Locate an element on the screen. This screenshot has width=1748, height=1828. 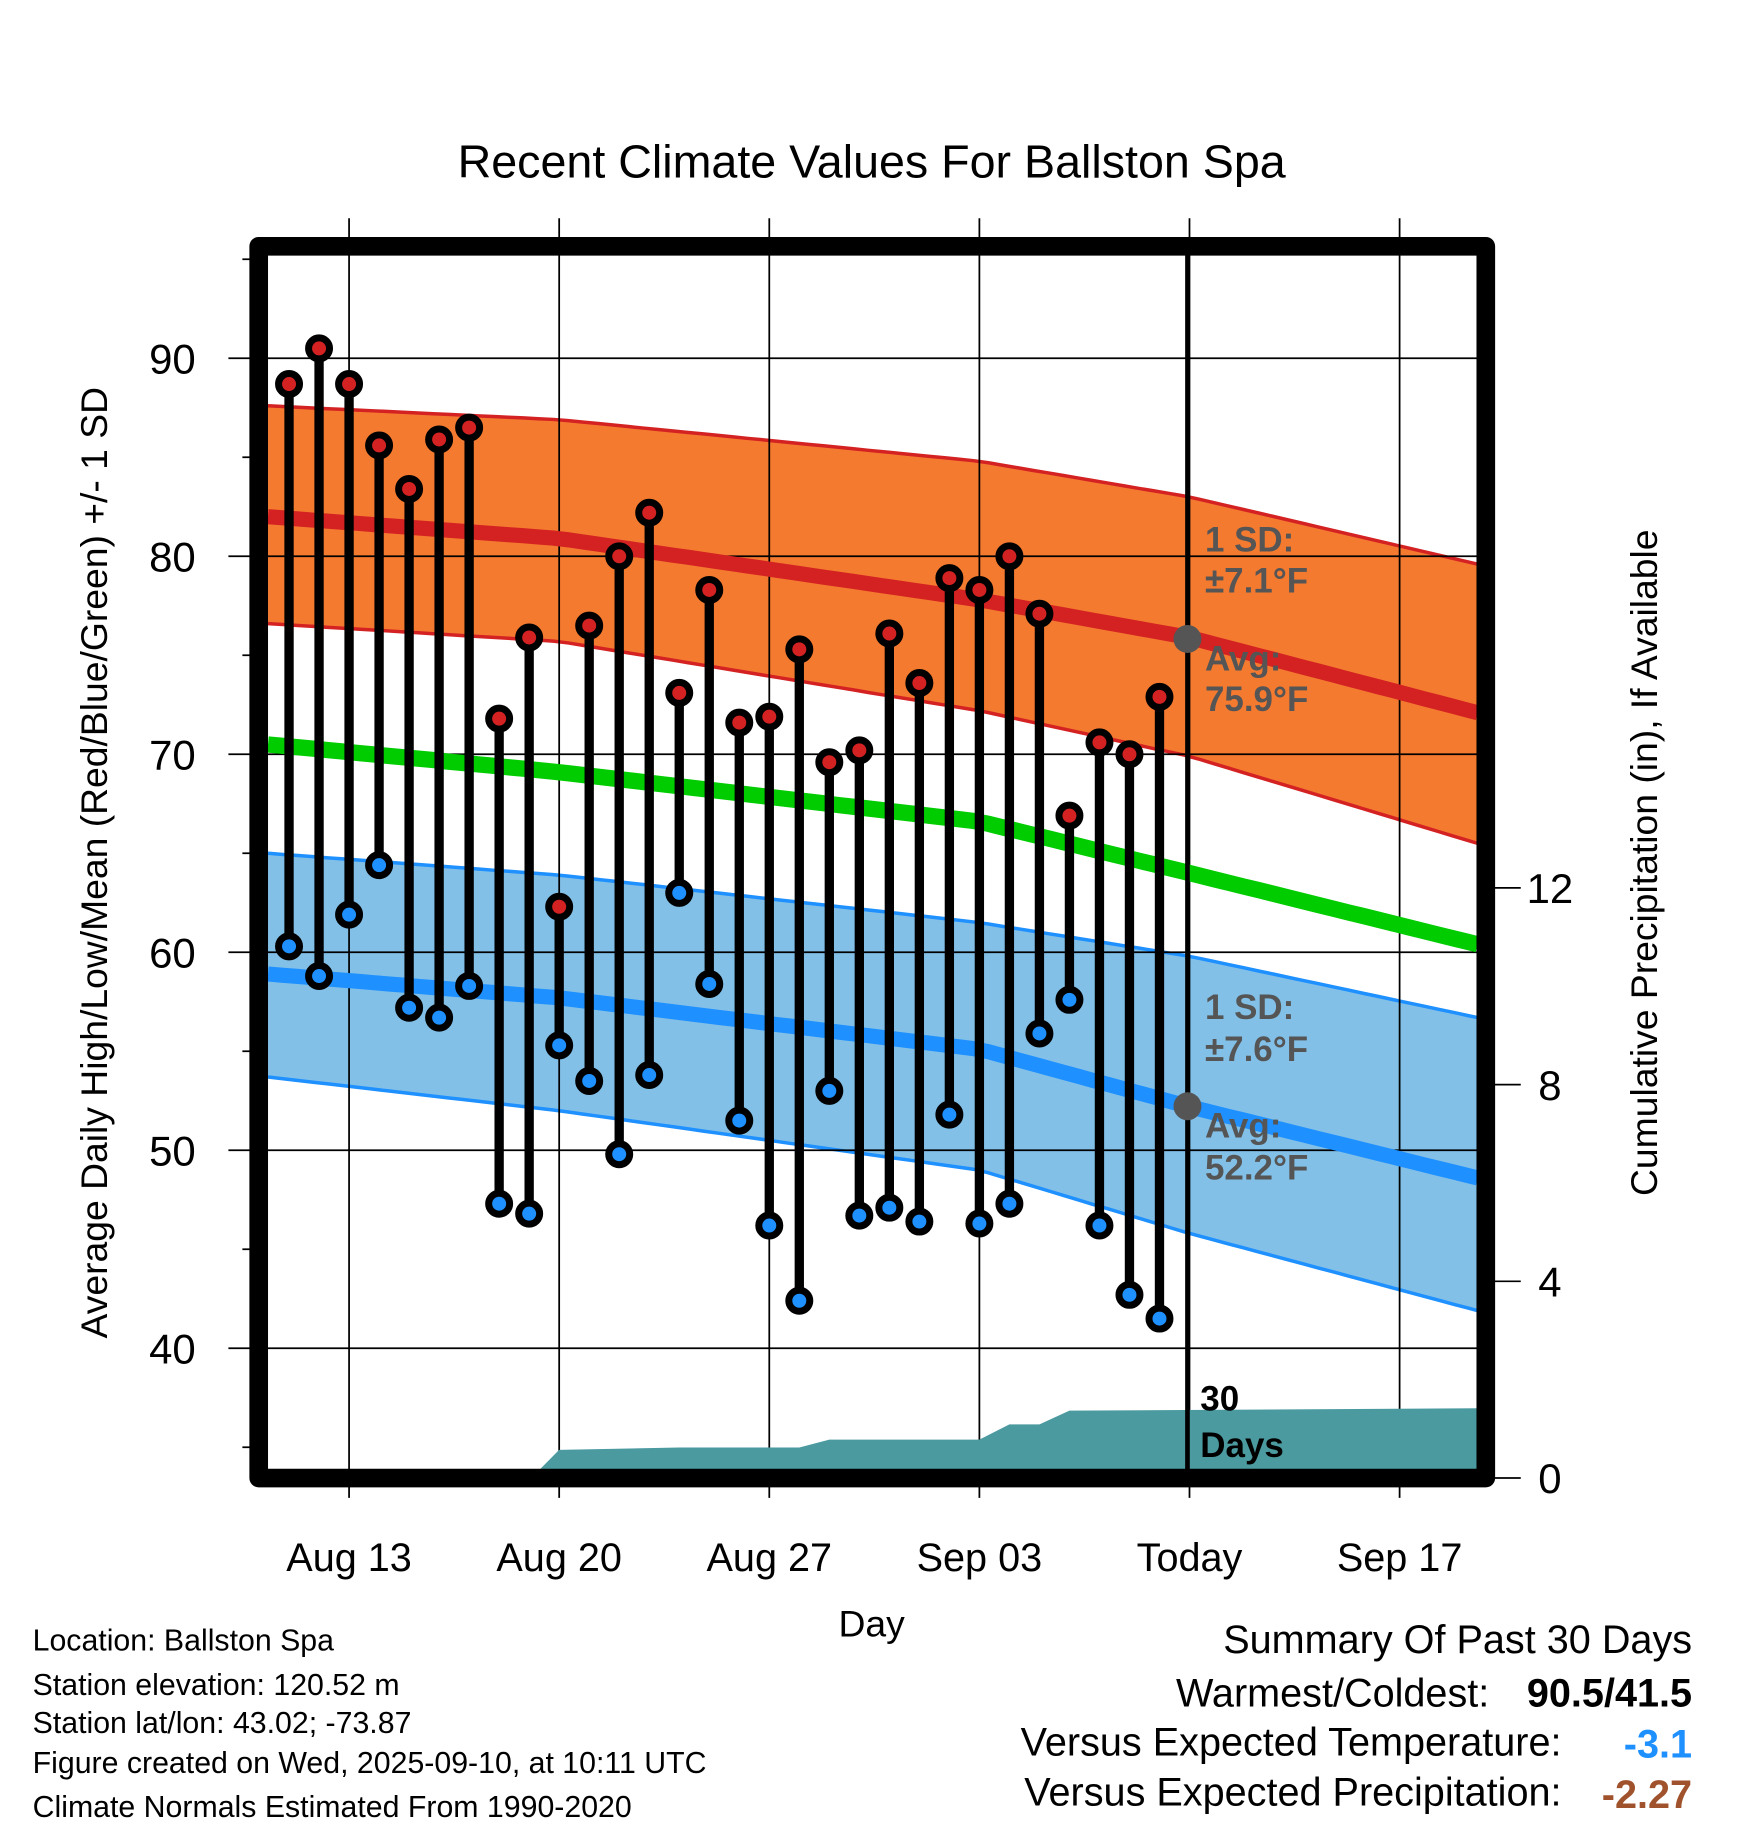
chart-title: Recent Climate Values For Ballston Spa is located at coordinates (872, 162).